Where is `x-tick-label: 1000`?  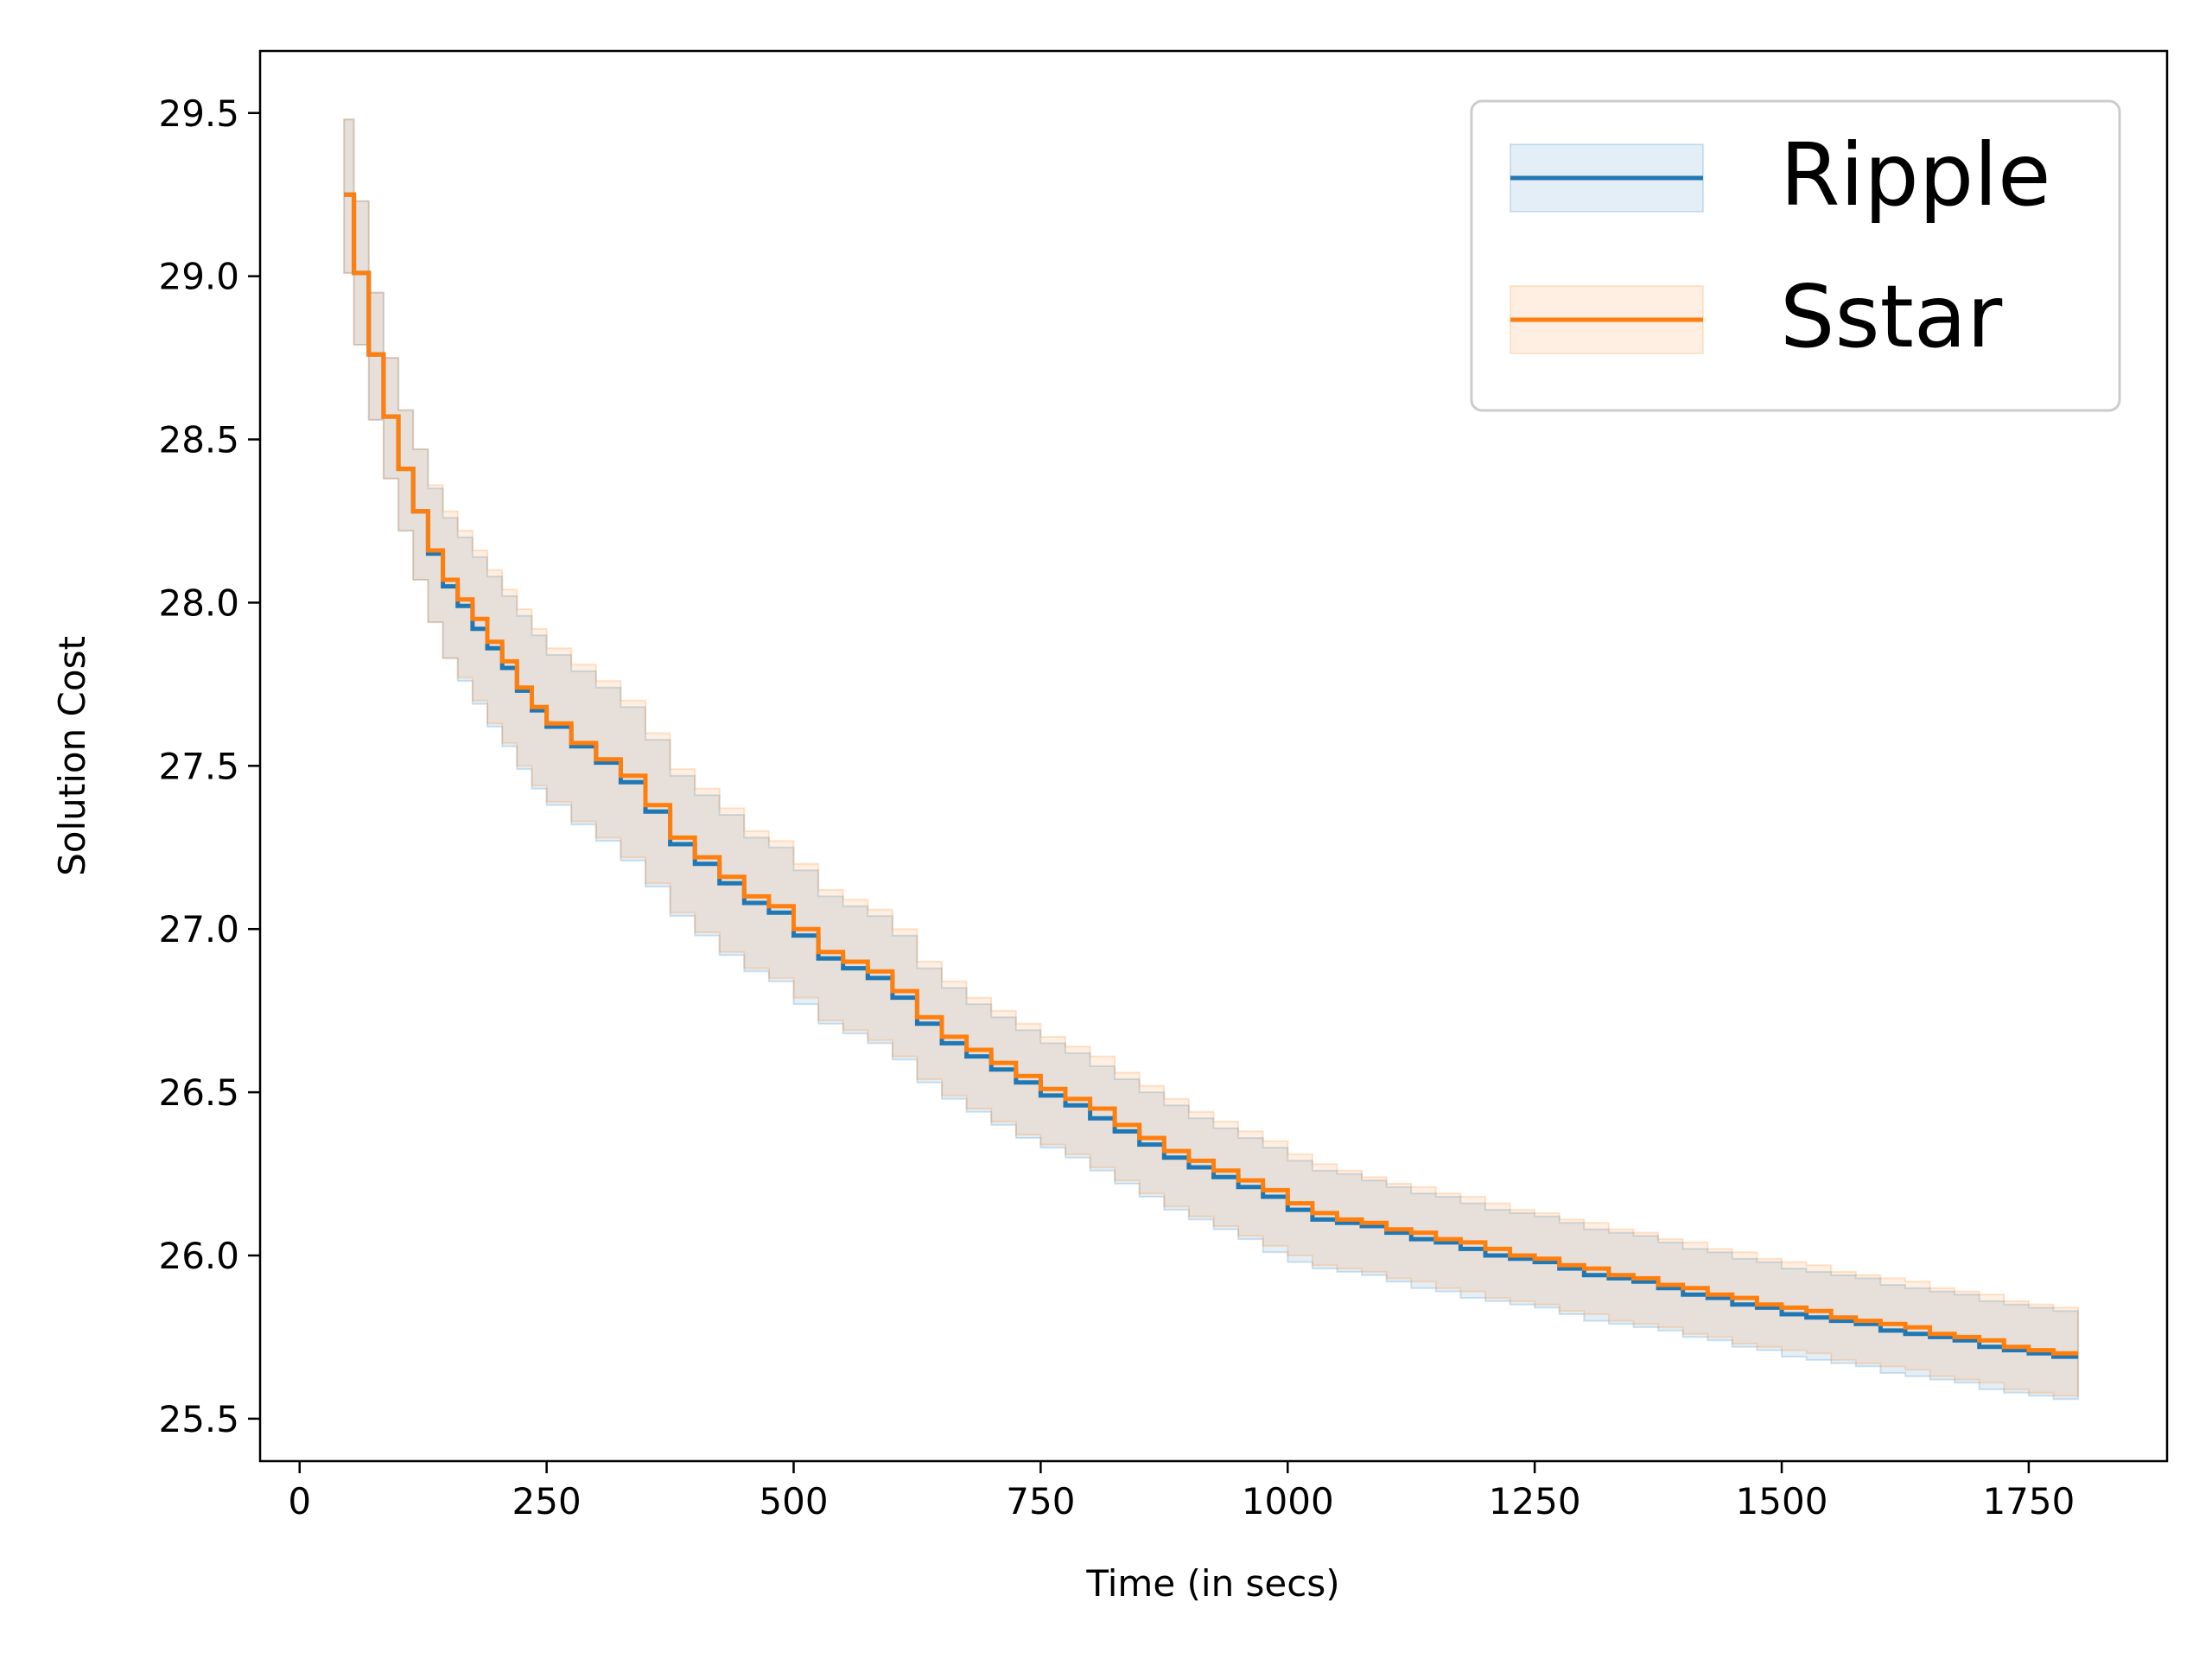 x-tick-label: 1000 is located at coordinates (1288, 1501).